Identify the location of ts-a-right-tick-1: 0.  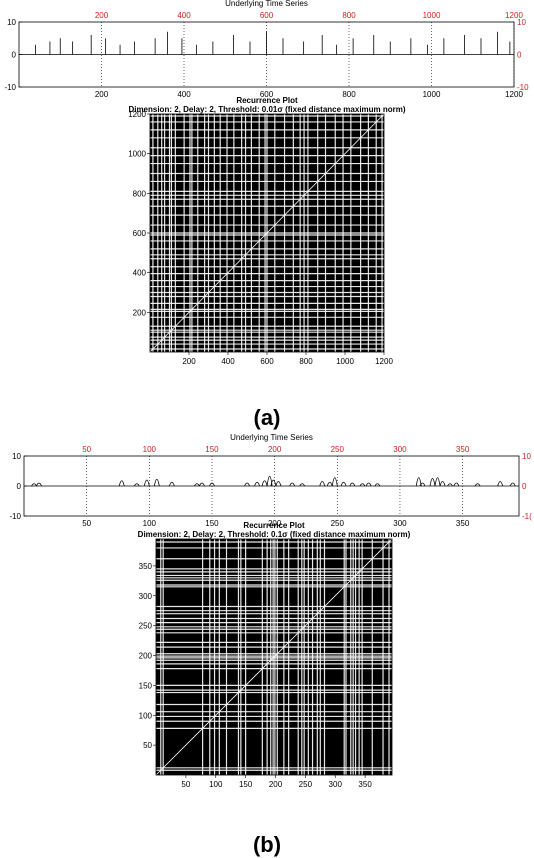
(519, 55).